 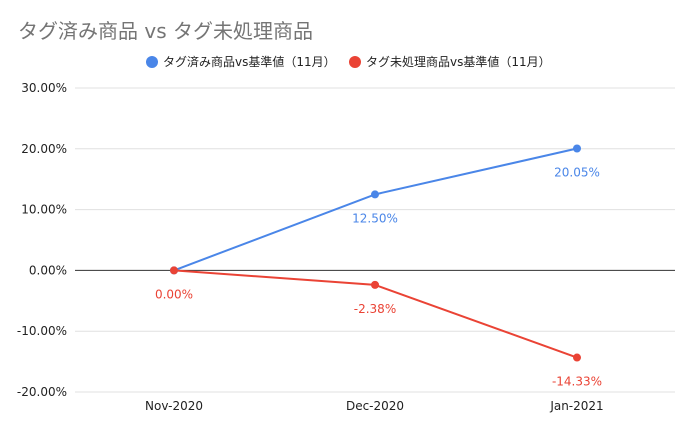 What do you see at coordinates (577, 382) in the screenshot?
I see `data-label: -14.33%` at bounding box center [577, 382].